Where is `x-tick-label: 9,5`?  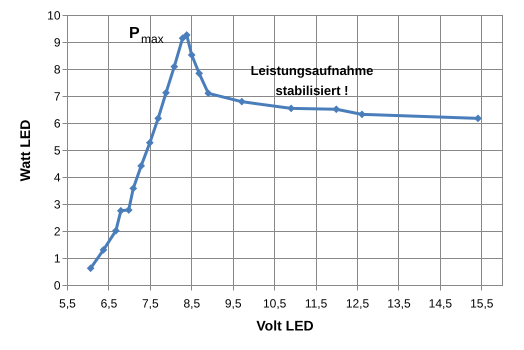 x-tick-label: 9,5 is located at coordinates (233, 303).